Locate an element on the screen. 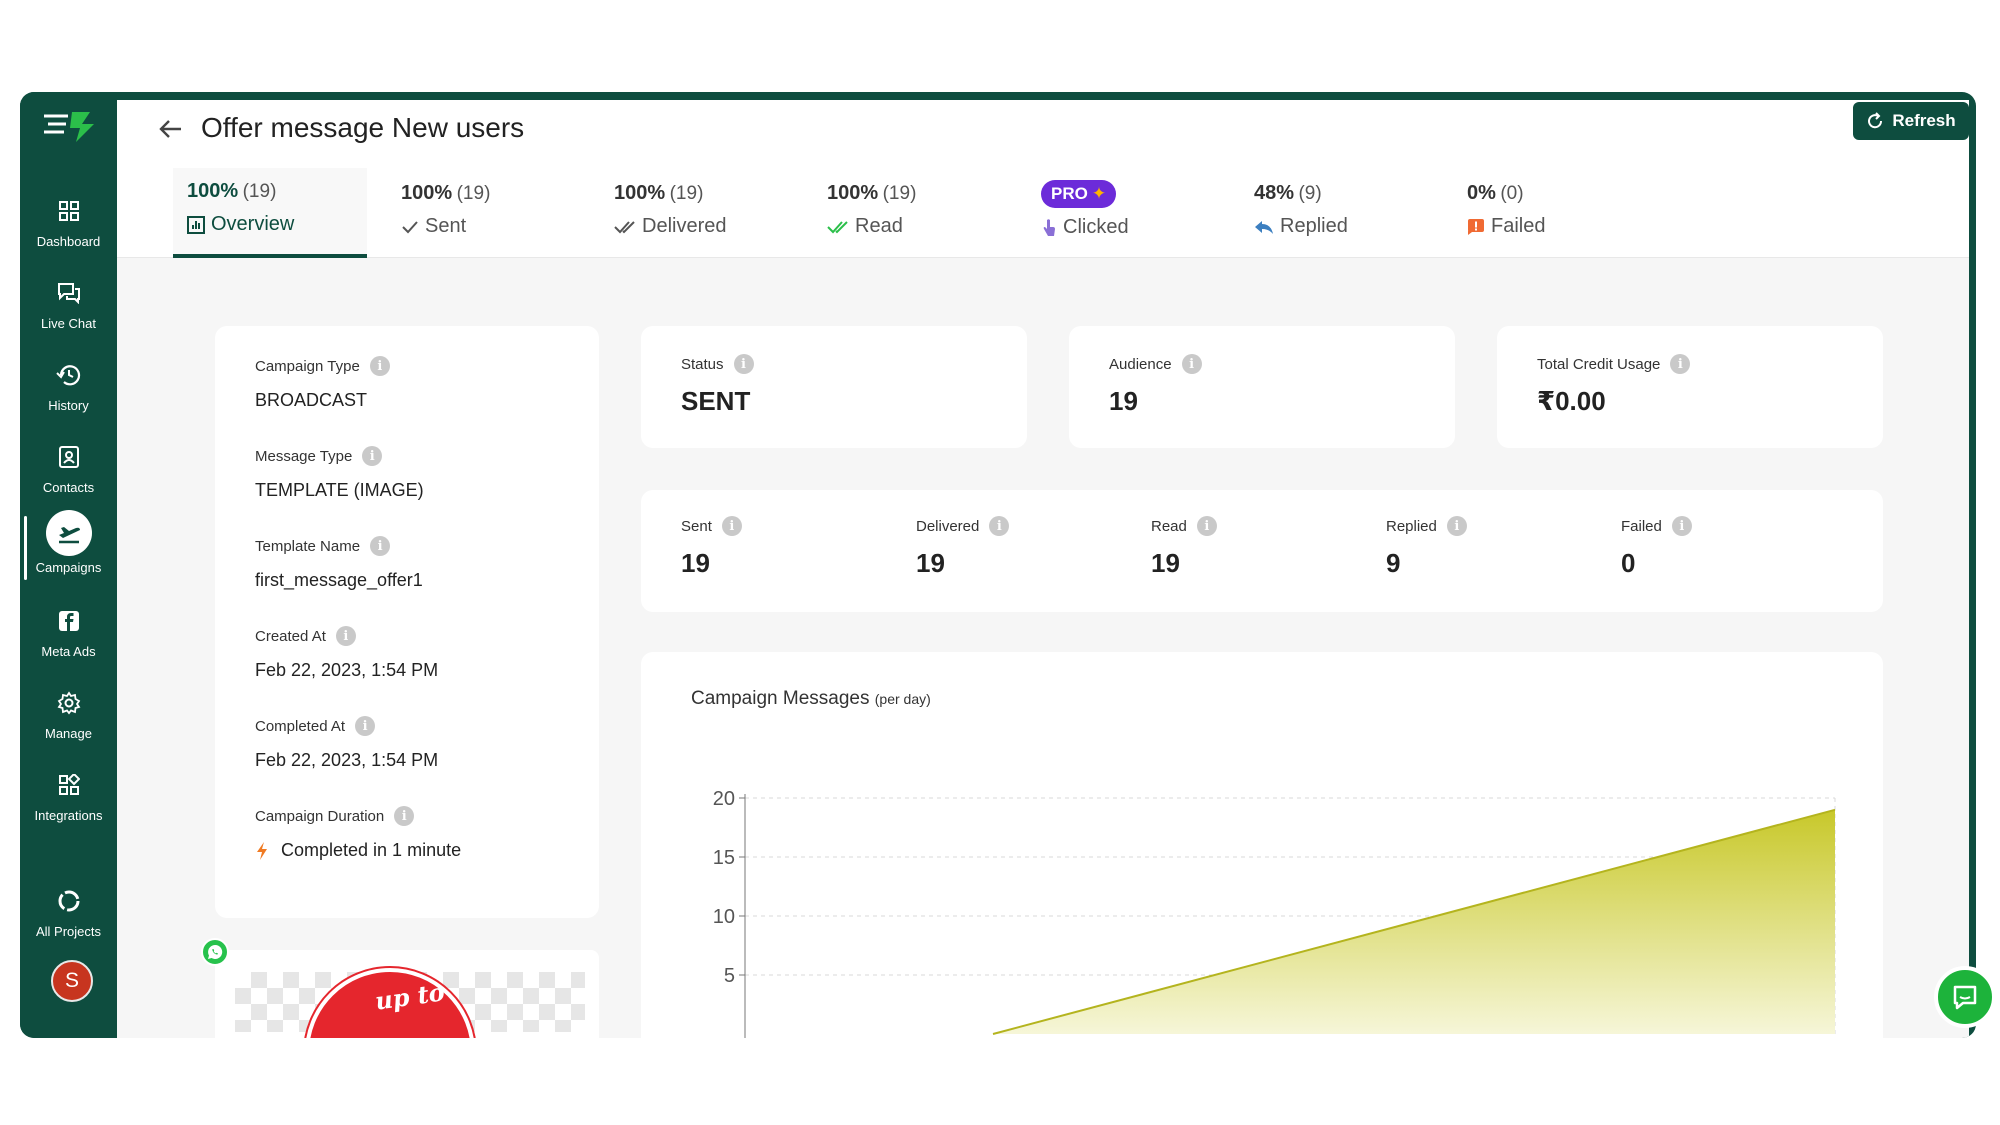  stat-label: Delivered is located at coordinates (948, 526).